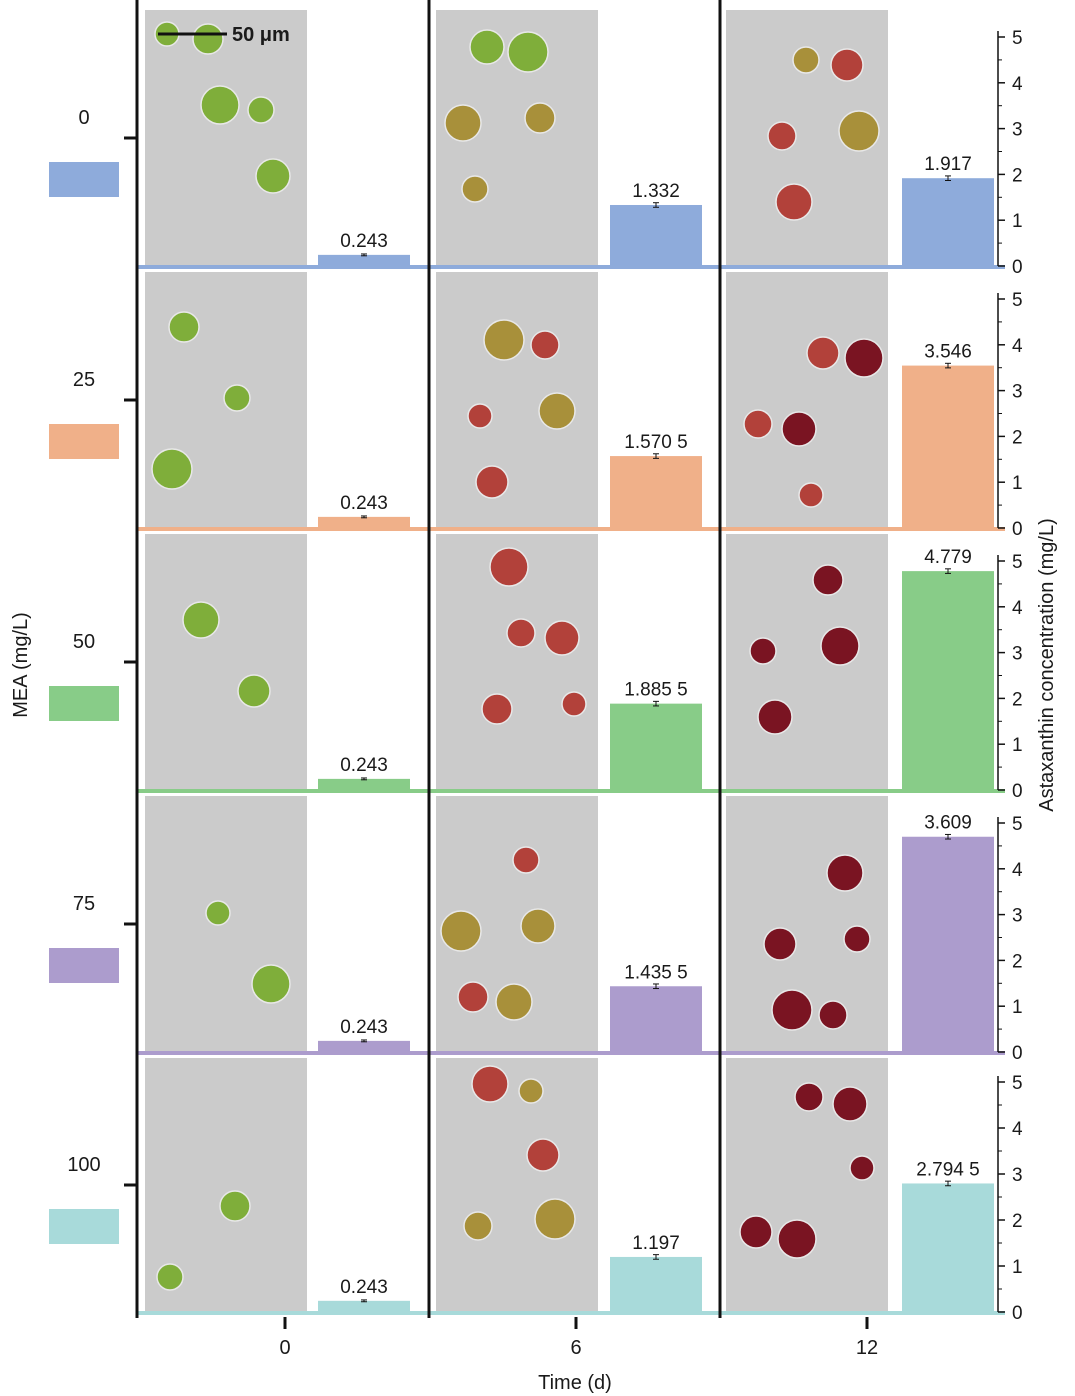 The width and height of the screenshot is (1075, 1396). Describe the element at coordinates (83, 1165) in the screenshot. I see `mea-level-label: 100` at that location.